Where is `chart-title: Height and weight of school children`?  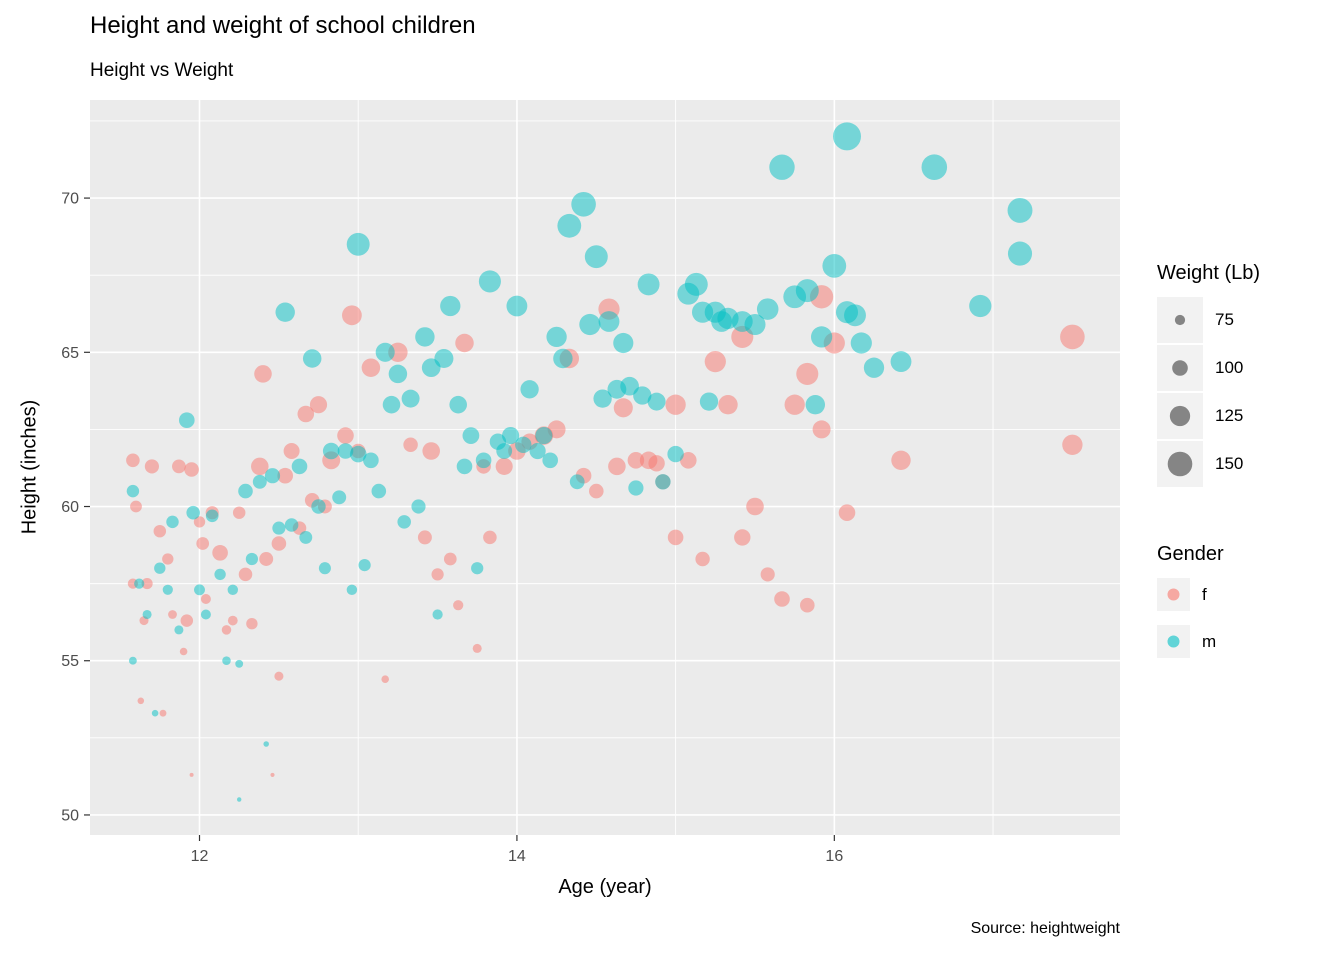
chart-title: Height and weight of school children is located at coordinates (283, 25).